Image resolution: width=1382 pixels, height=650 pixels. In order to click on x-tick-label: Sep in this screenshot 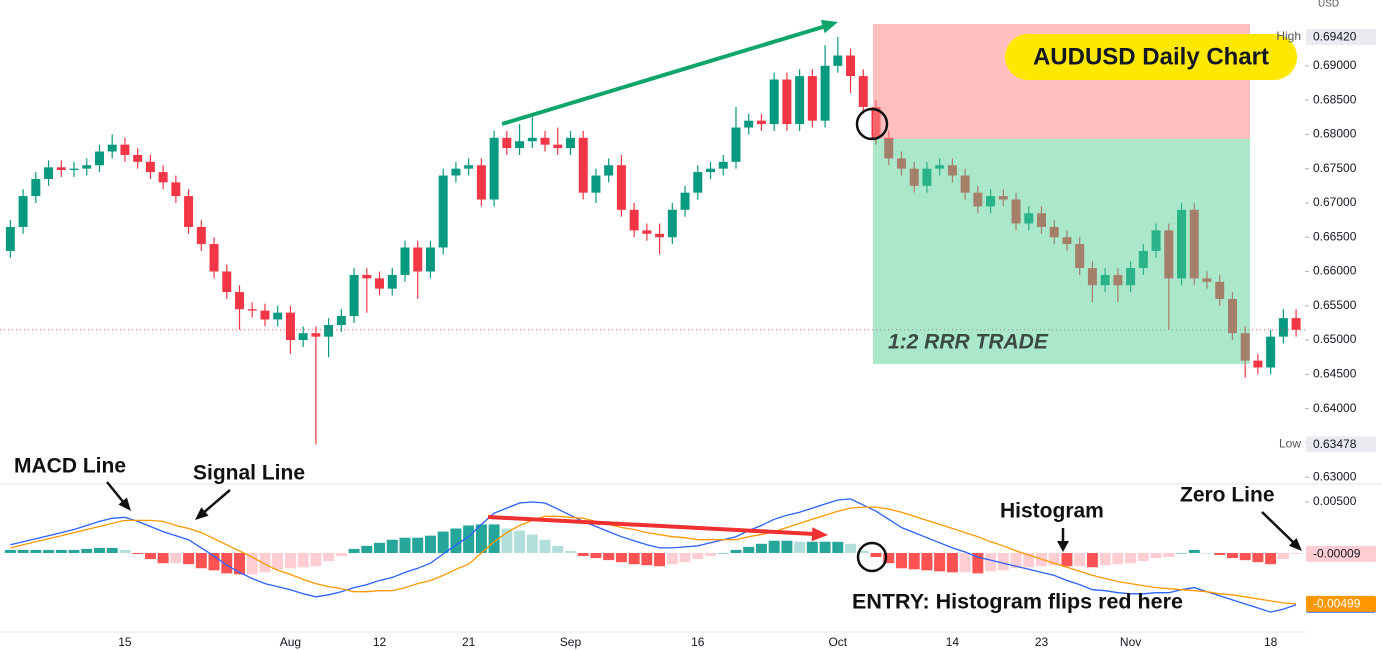, I will do `click(571, 642)`.